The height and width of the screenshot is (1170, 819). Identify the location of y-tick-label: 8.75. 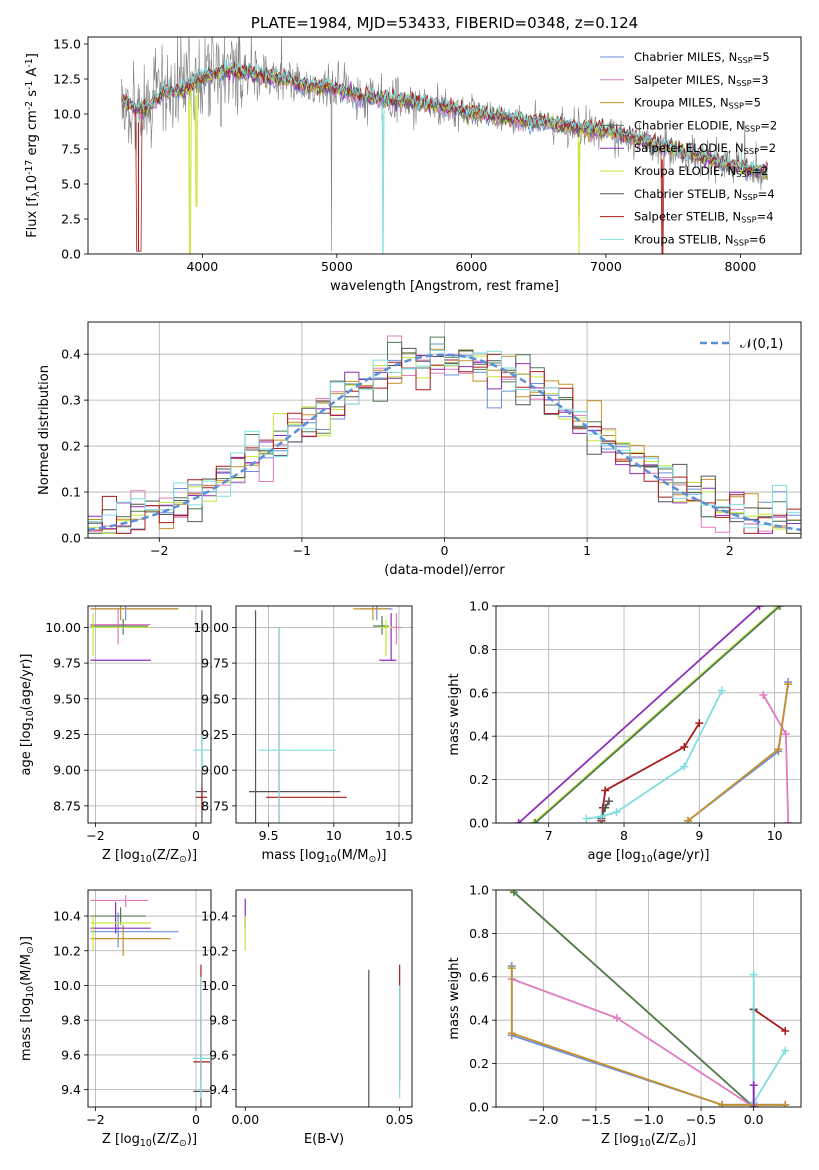
(215, 805).